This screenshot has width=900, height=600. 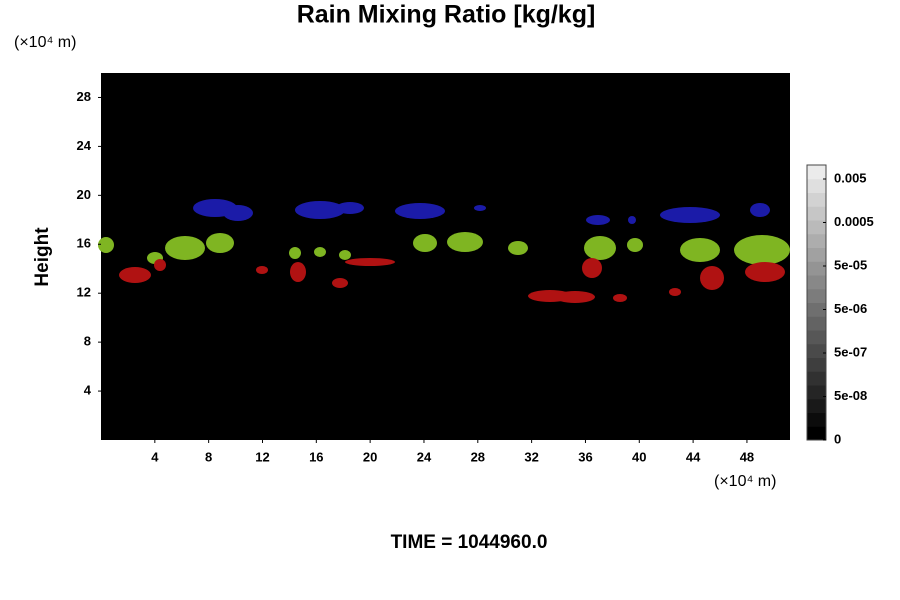 I want to click on colorbar-tick-label: 0, so click(x=837, y=438).